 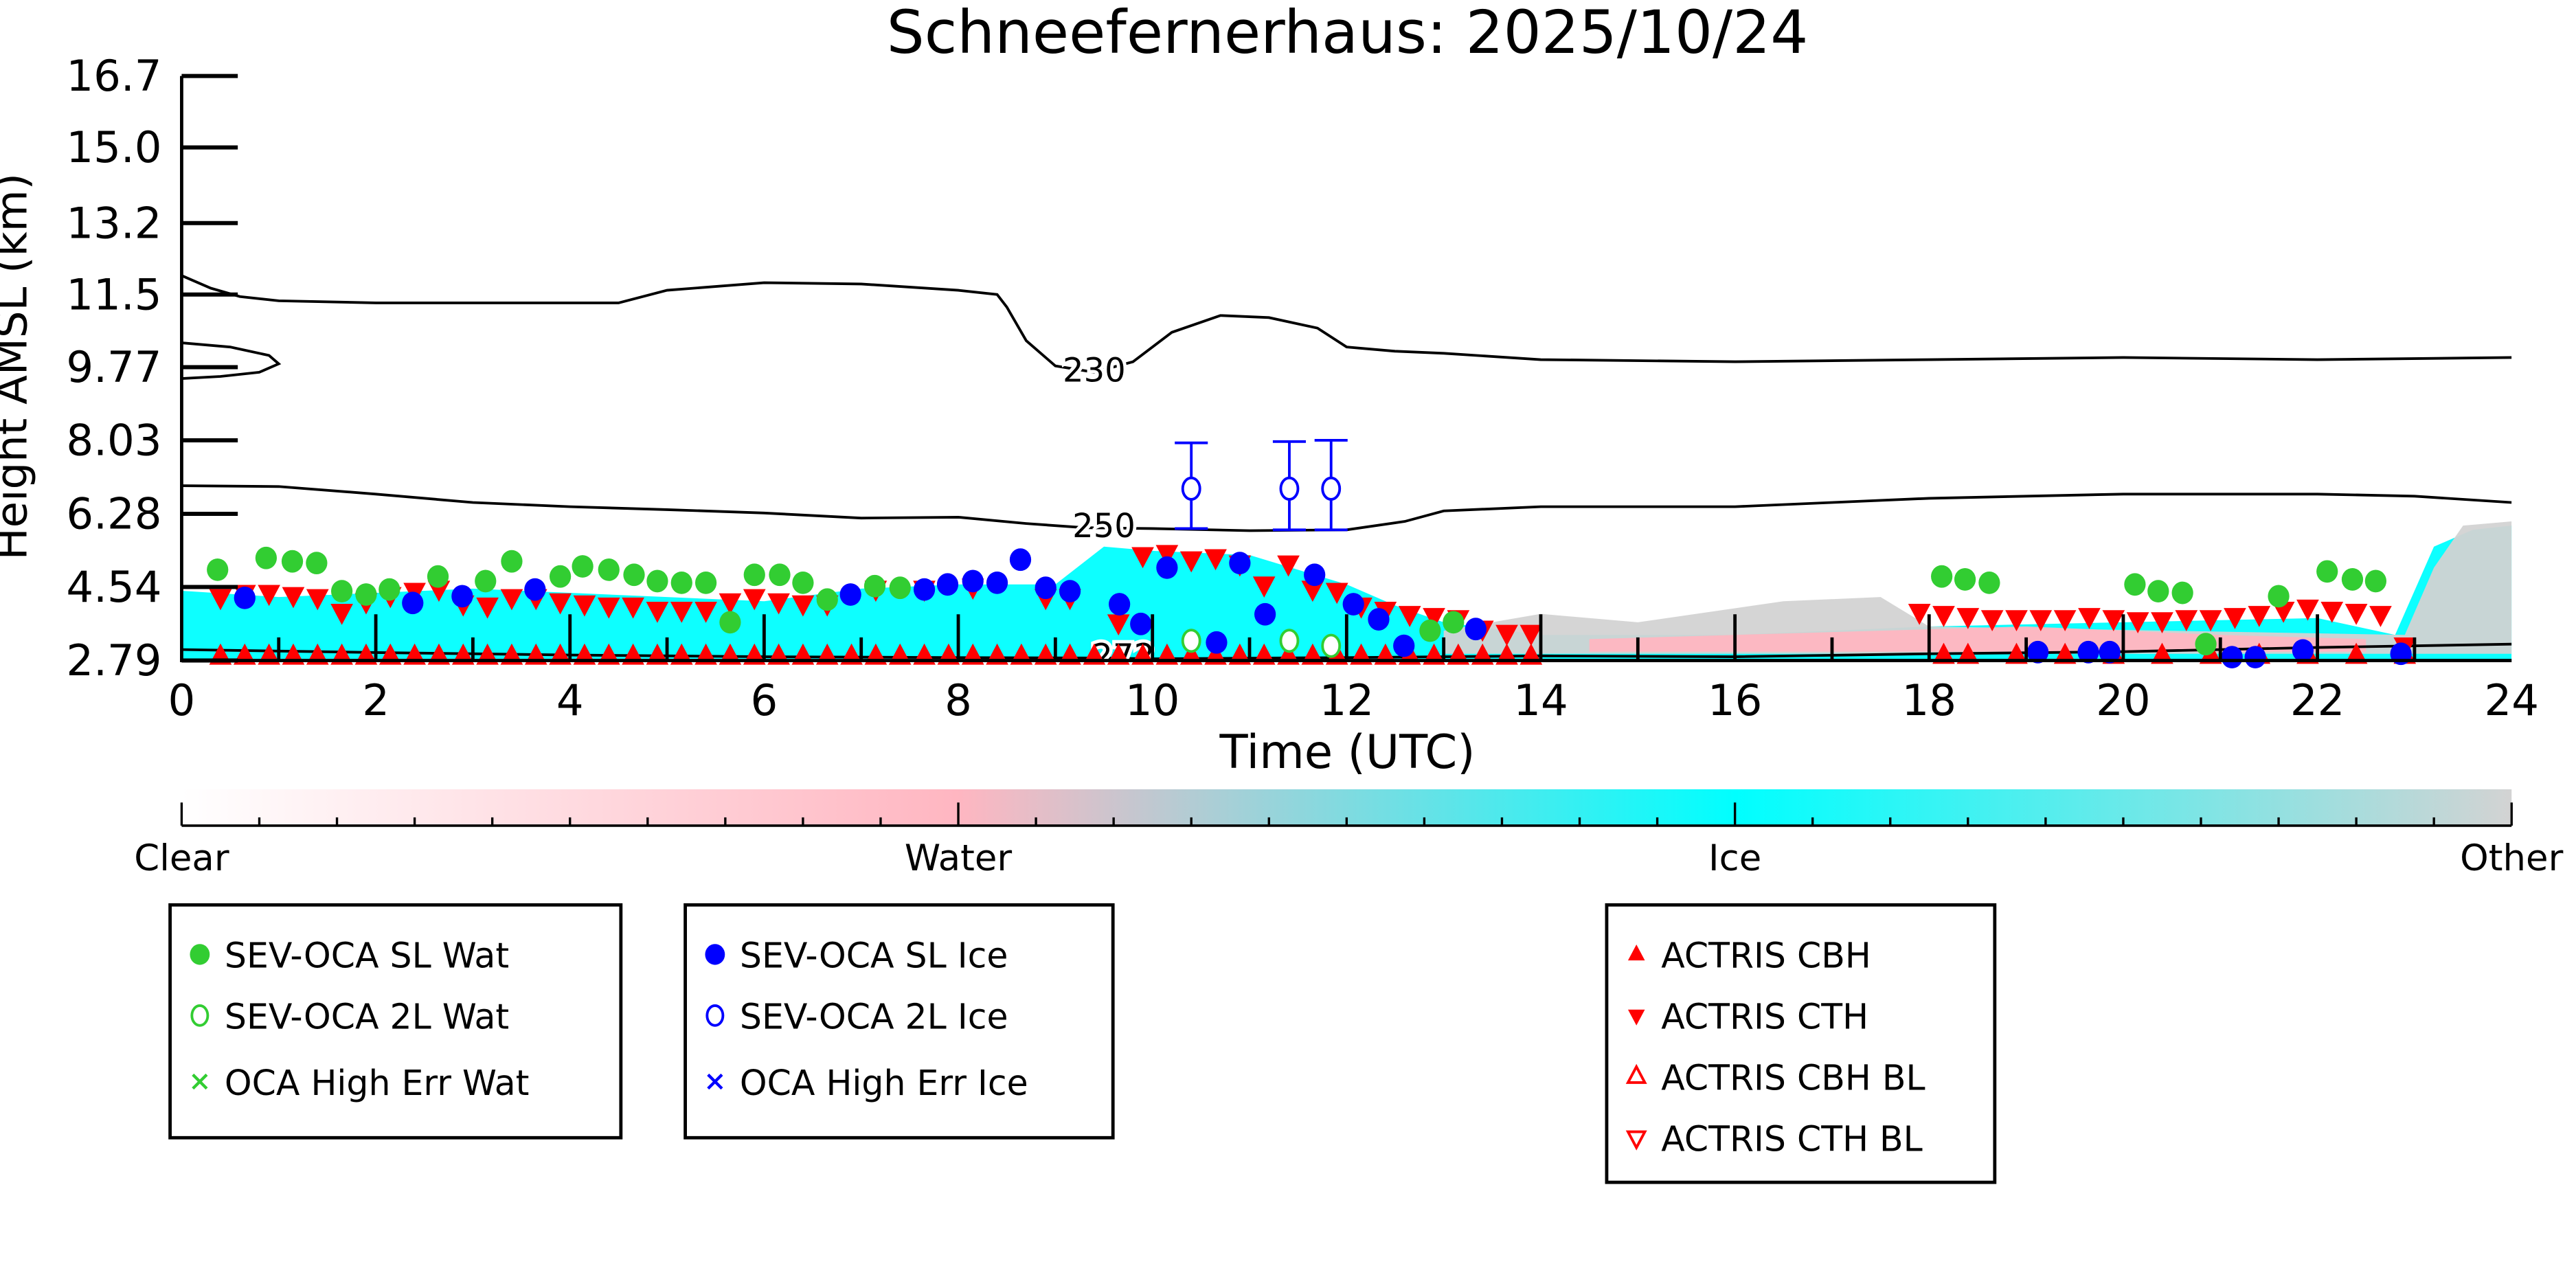 What do you see at coordinates (367, 956) in the screenshot?
I see `legend-label: SEV-OCA SL Wat` at bounding box center [367, 956].